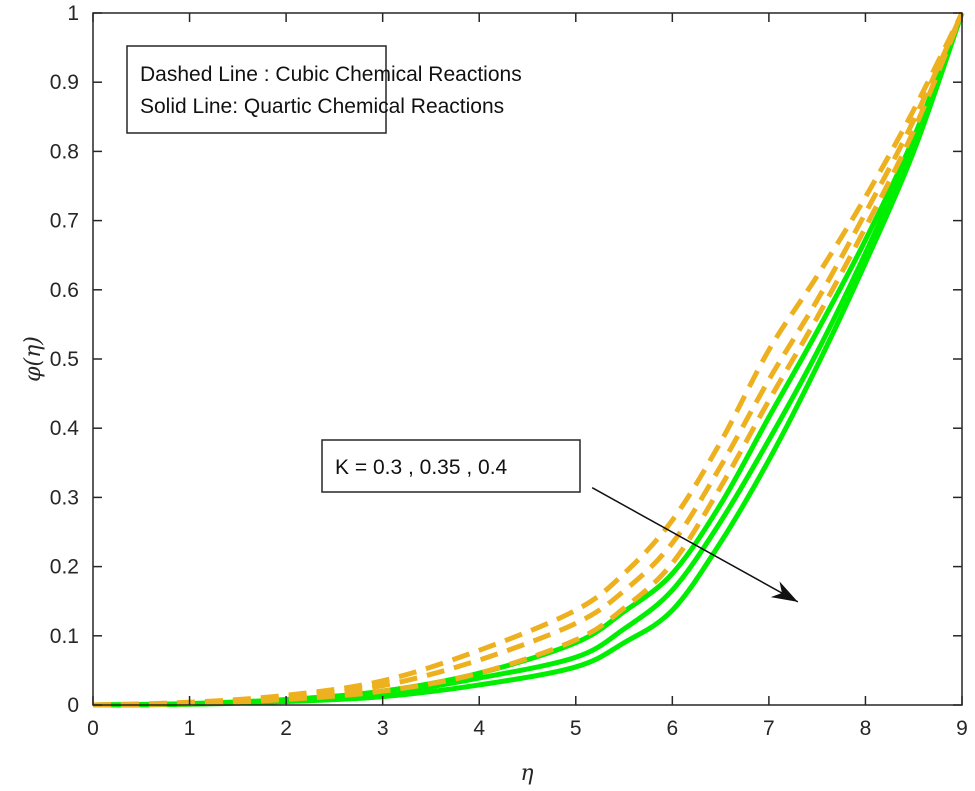 The width and height of the screenshot is (975, 791). Describe the element at coordinates (64, 359) in the screenshot. I see `y-tick-label: 0.5` at that location.